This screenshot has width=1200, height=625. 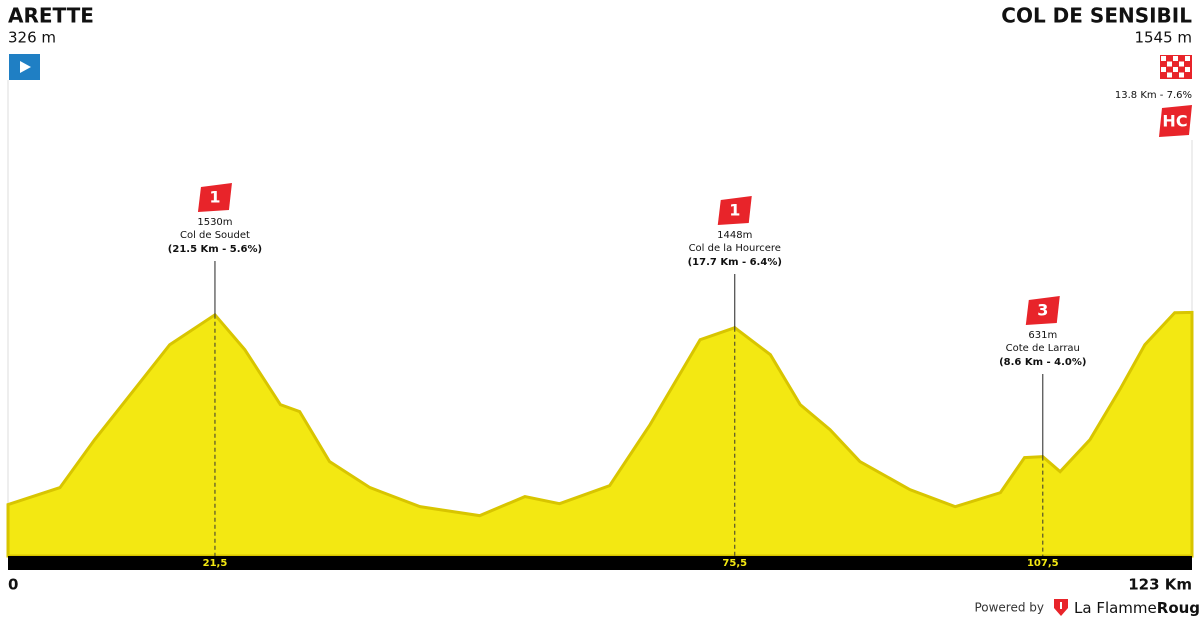 I want to click on finish-icon, so click(x=1176, y=67).